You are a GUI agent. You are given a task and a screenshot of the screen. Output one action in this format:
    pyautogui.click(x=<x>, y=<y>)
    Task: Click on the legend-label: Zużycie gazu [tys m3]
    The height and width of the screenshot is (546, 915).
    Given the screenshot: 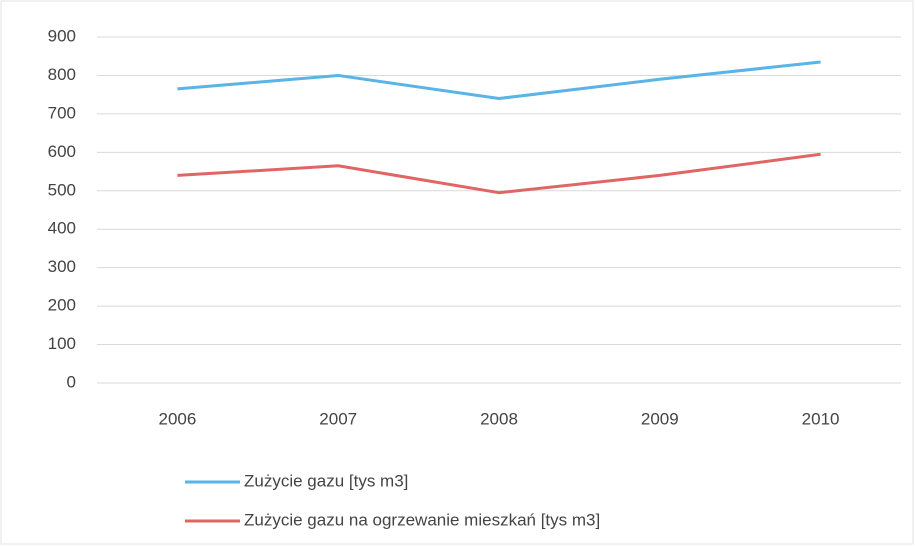 What is the action you would take?
    pyautogui.click(x=326, y=480)
    